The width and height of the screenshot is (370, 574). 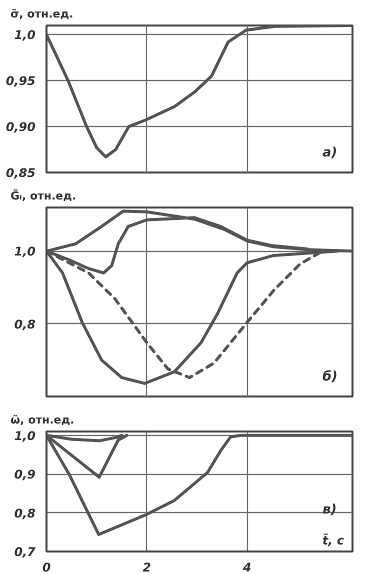 What do you see at coordinates (333, 540) in the screenshot?
I see `x-axis-title: t̃, с` at bounding box center [333, 540].